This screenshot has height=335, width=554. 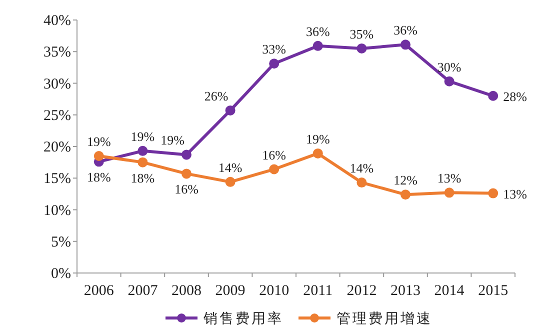 What do you see at coordinates (274, 291) in the screenshot?
I see `x-tick-label: 2010` at bounding box center [274, 291].